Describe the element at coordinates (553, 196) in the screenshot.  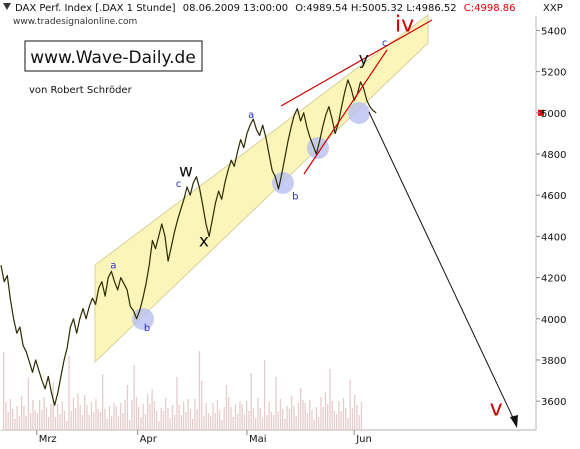
I see `y-tick-label: 4600` at that location.